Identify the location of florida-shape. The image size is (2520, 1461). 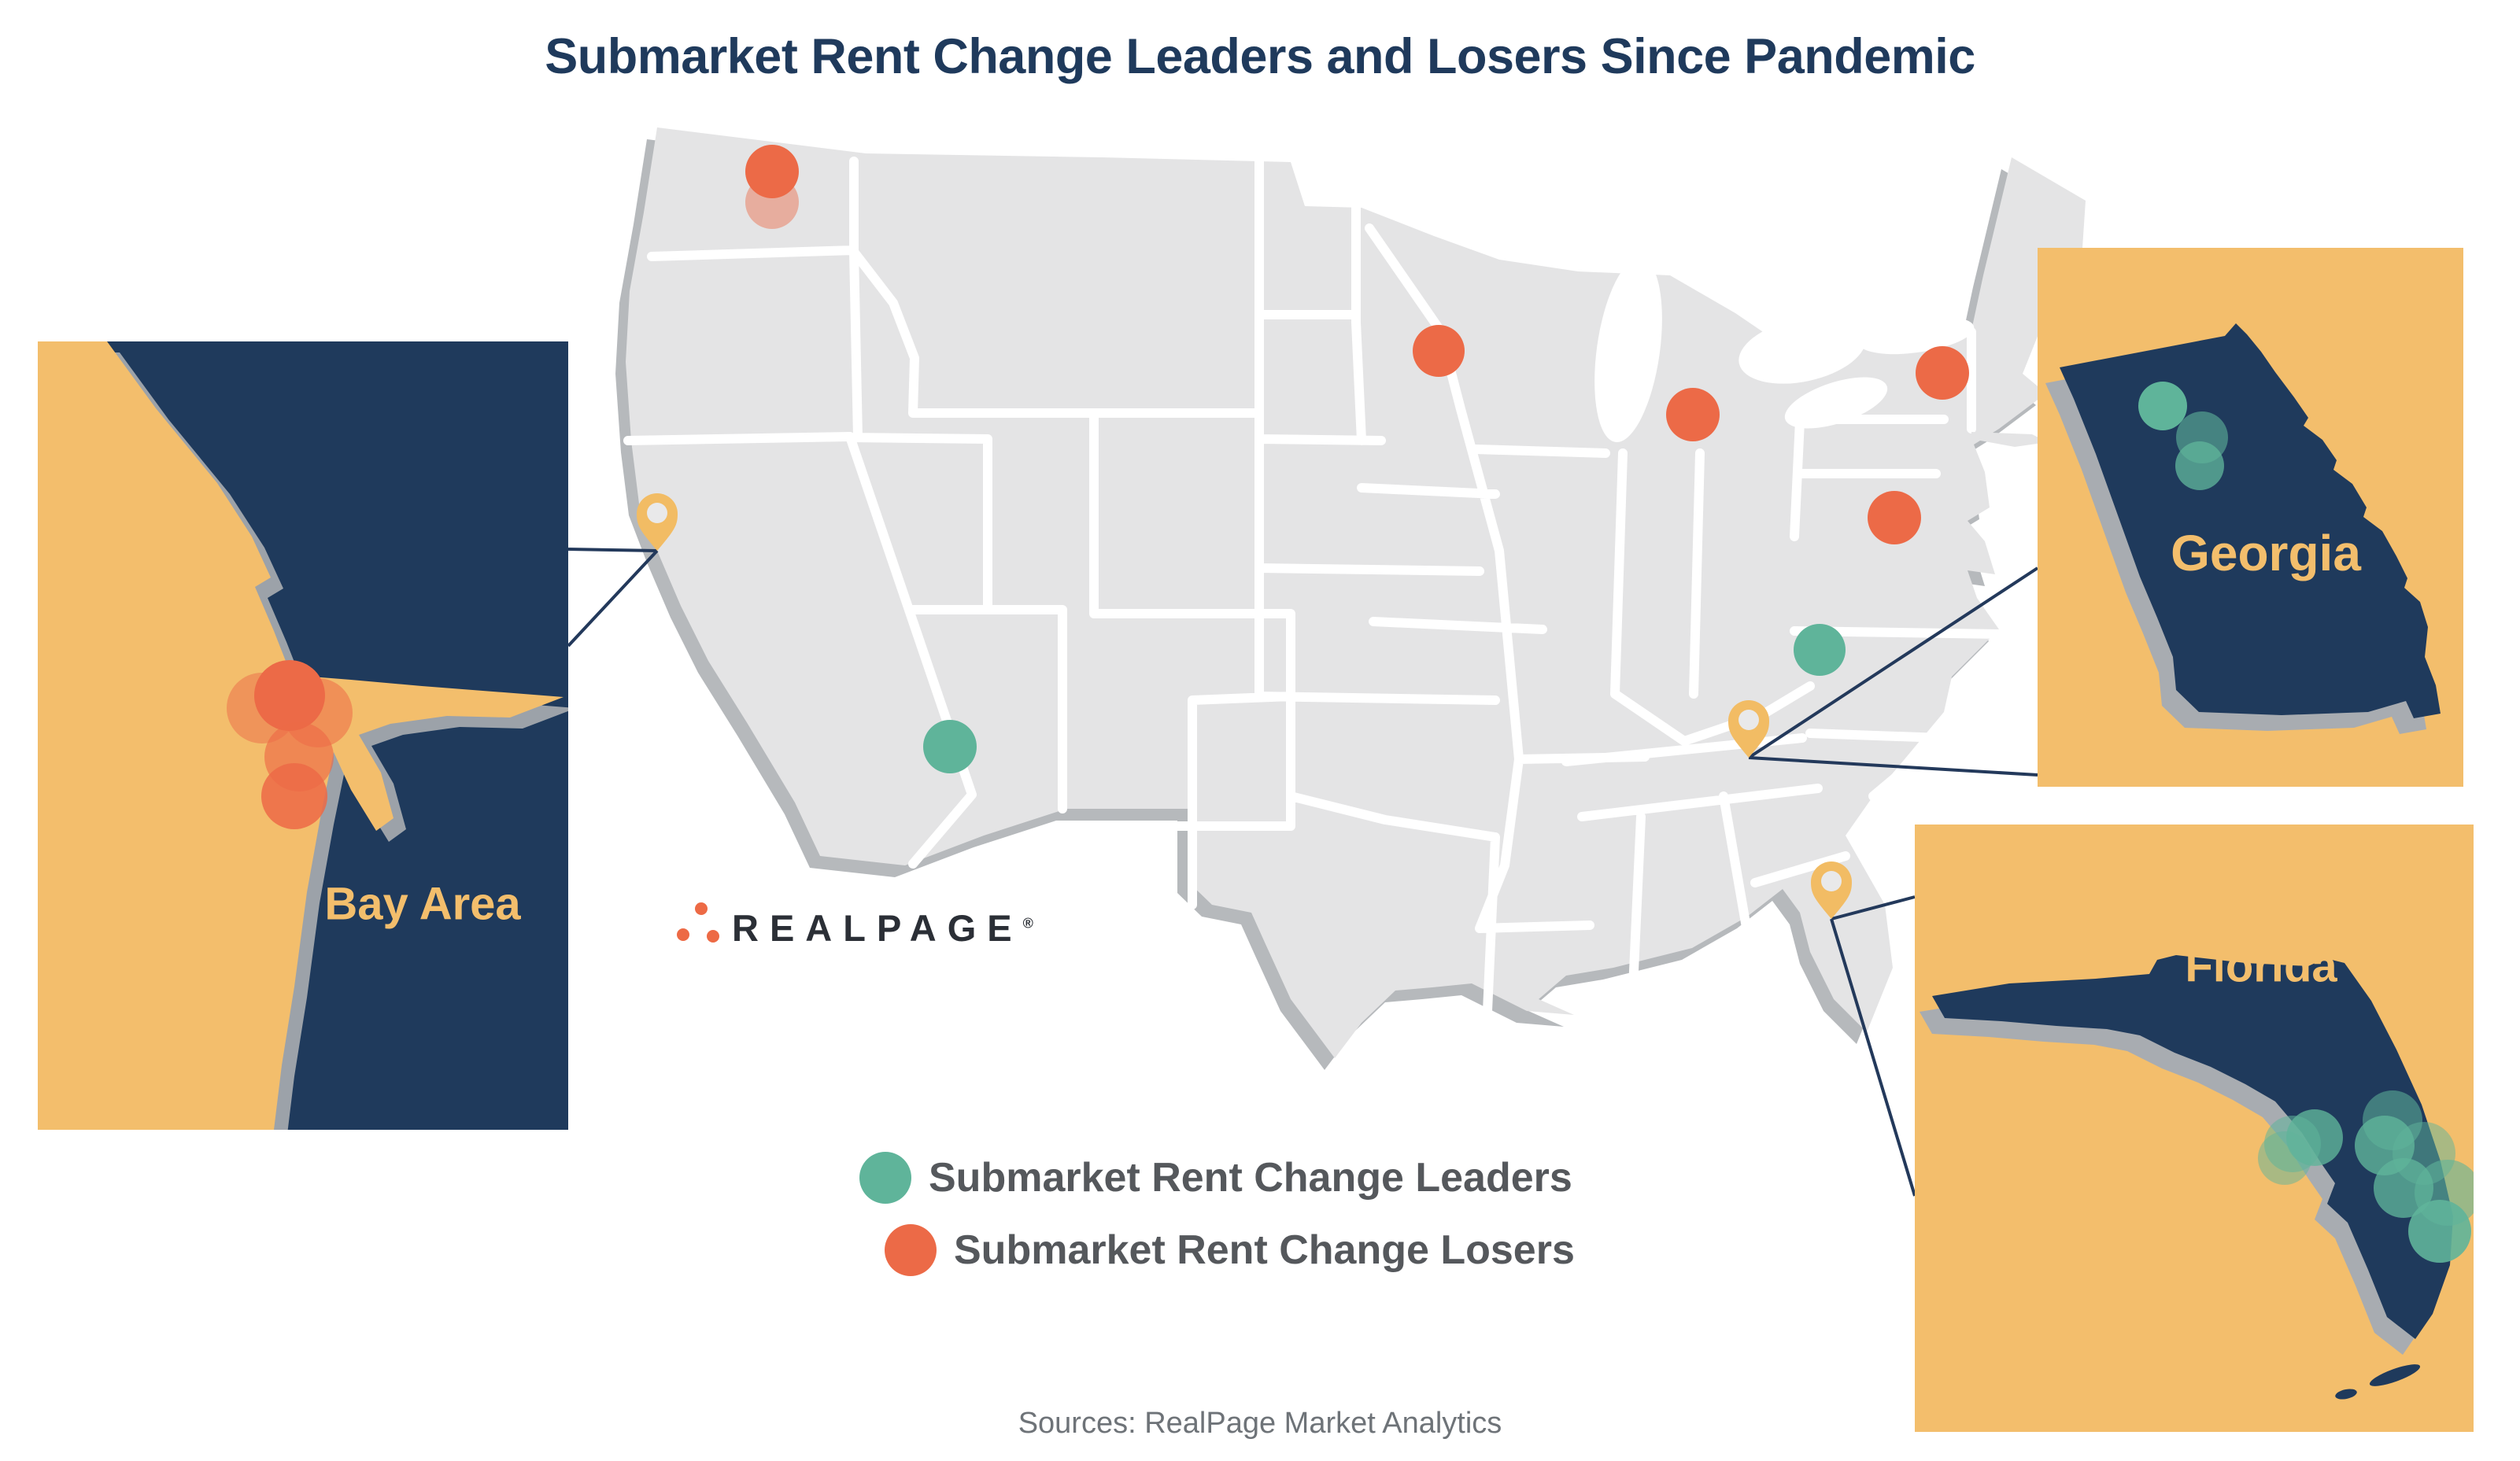
(2192, 1147).